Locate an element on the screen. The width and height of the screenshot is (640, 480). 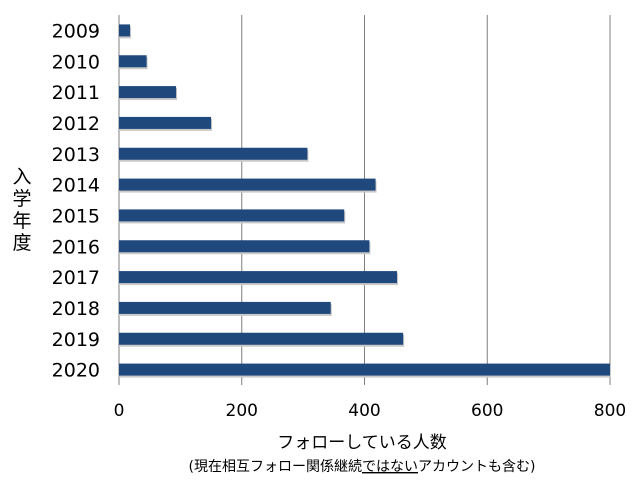
bar-2010 is located at coordinates (133, 61).